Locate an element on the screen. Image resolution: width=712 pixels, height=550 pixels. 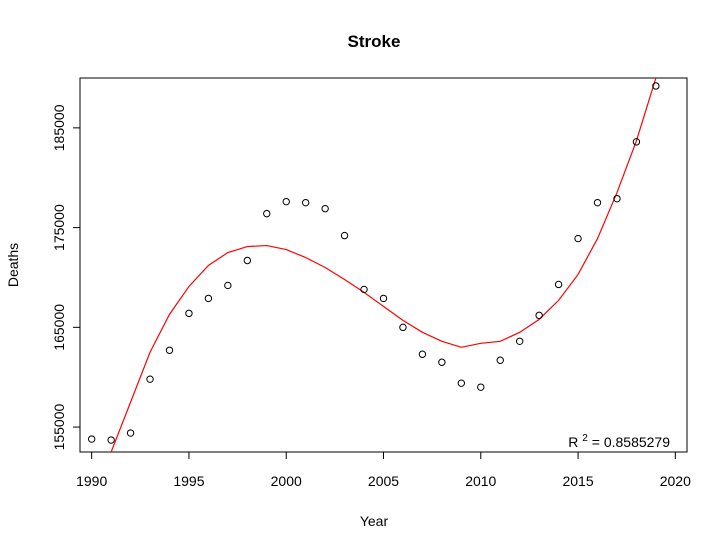
x-axis-tick-label: 2010 is located at coordinates (480, 481).